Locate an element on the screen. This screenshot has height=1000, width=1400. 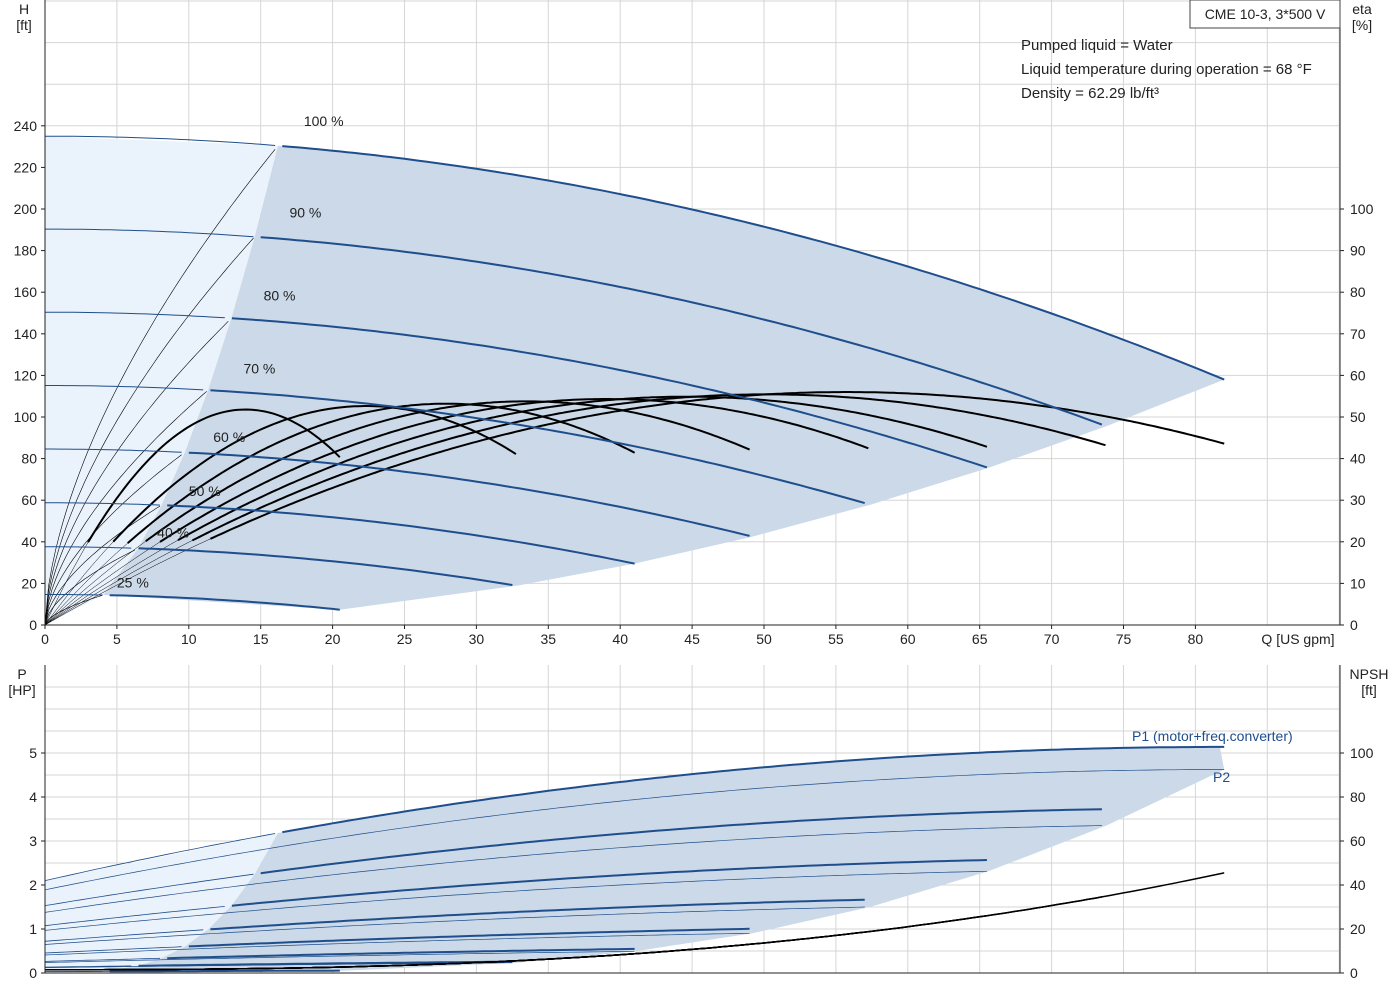
y2-axis-label-eta-unit: [%] is located at coordinates (1362, 25).